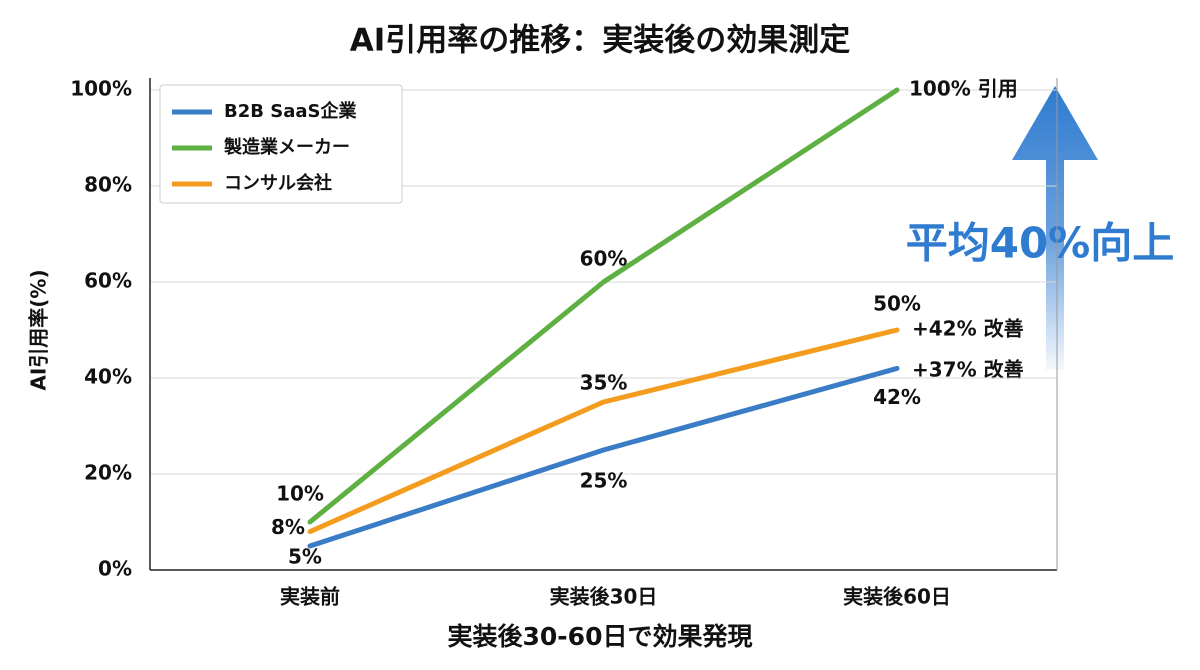 The width and height of the screenshot is (1200, 670). What do you see at coordinates (897, 304) in the screenshot?
I see `data-label: 50%` at bounding box center [897, 304].